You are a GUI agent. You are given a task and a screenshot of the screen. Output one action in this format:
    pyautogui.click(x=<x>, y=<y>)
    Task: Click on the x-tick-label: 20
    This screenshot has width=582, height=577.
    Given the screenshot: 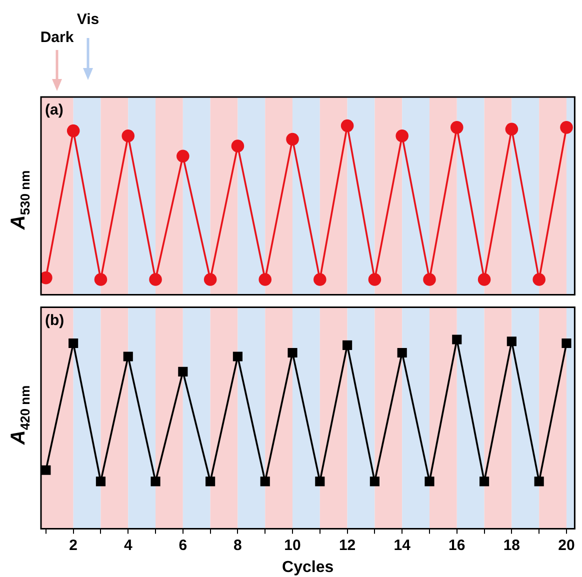 What is the action you would take?
    pyautogui.click(x=566, y=545)
    